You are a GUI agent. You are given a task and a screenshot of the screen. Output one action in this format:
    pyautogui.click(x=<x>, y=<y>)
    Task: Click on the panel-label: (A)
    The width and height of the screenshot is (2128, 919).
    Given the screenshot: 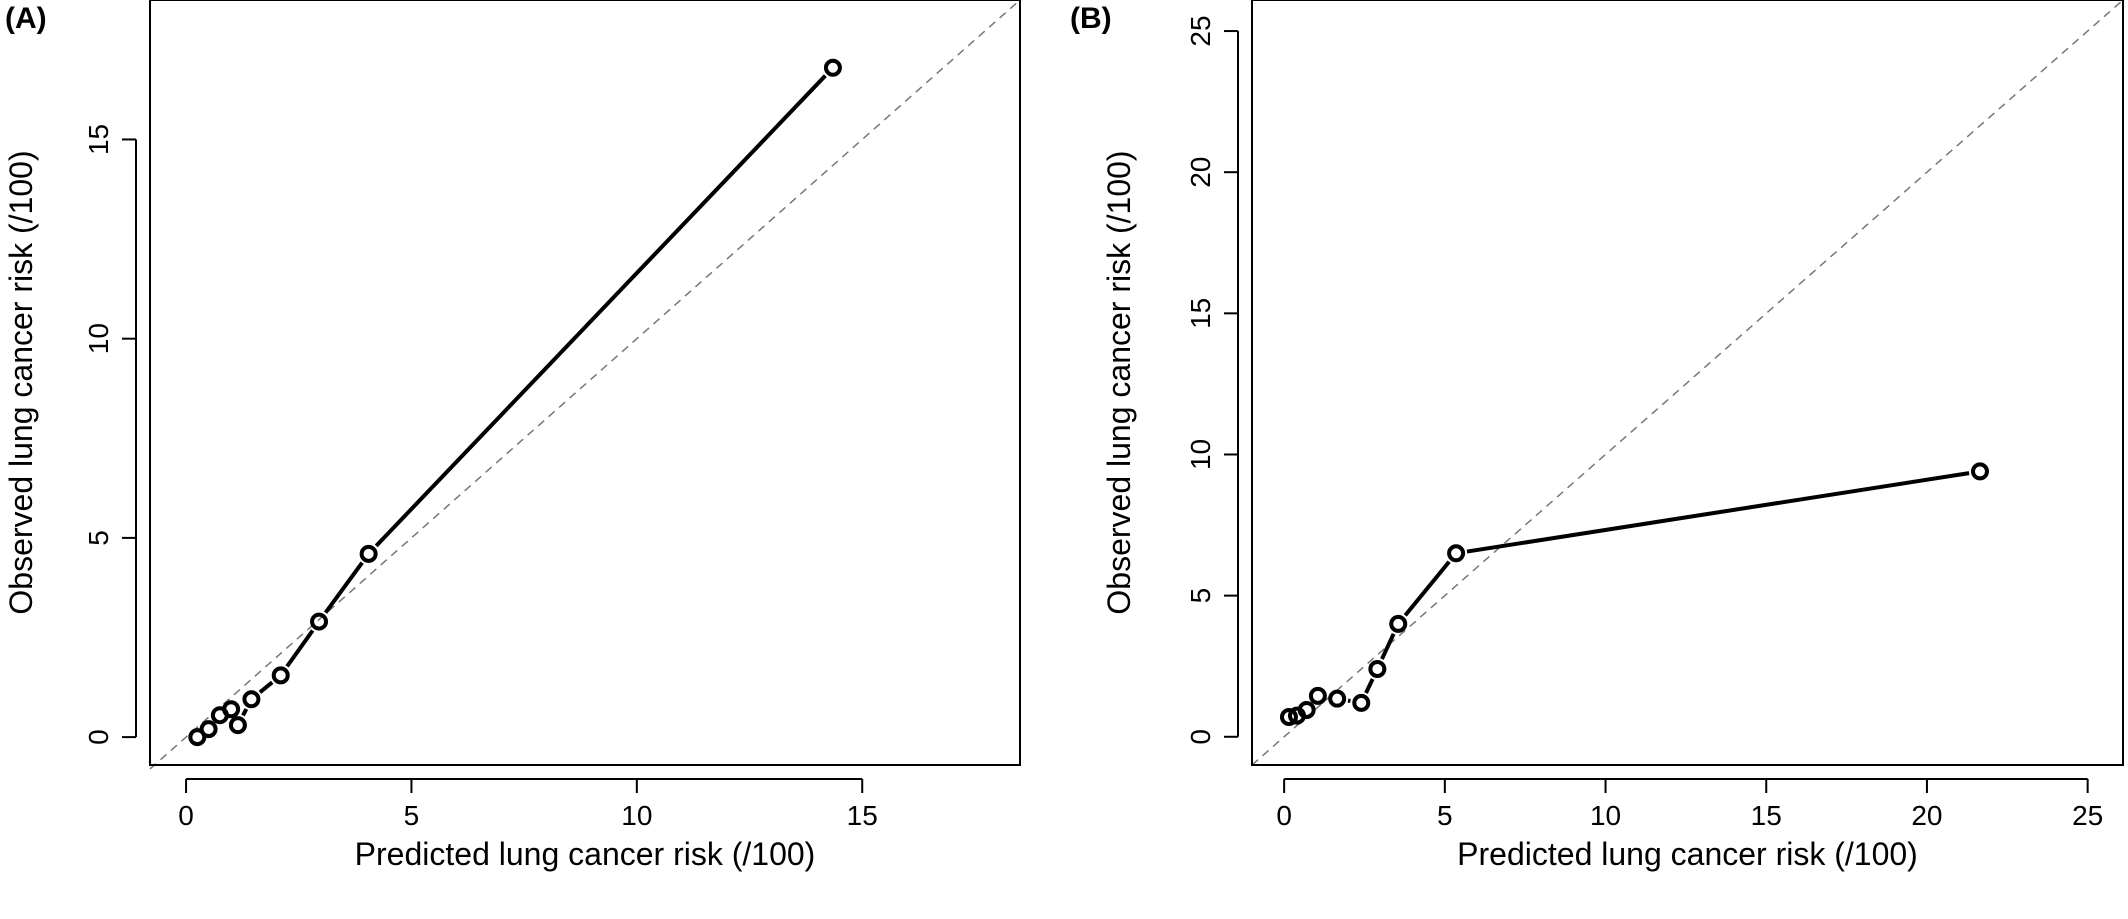 What is the action you would take?
    pyautogui.click(x=26, y=18)
    